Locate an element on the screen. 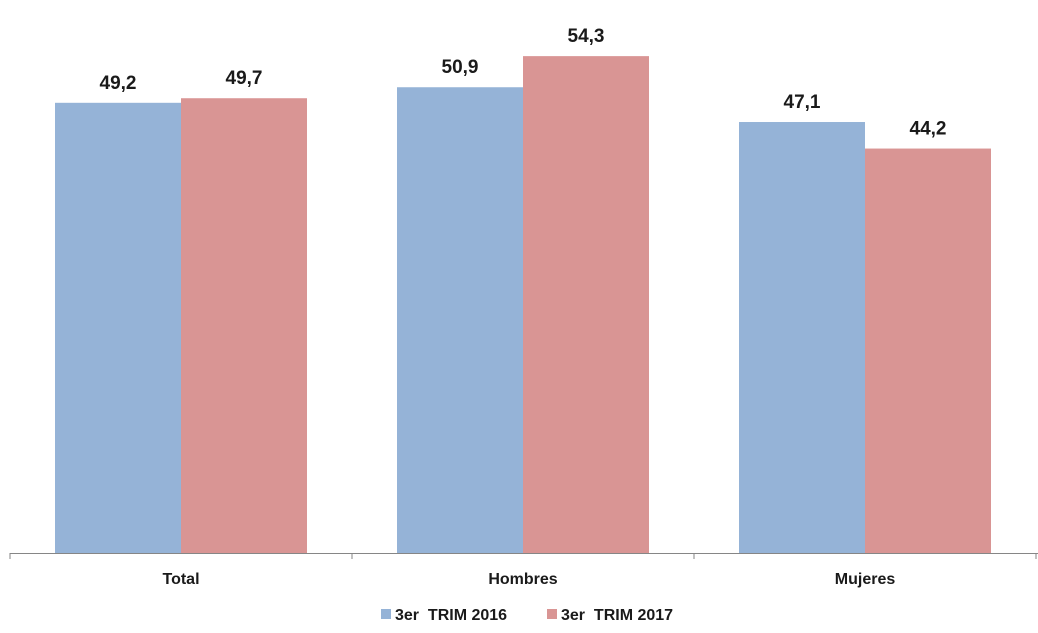 The width and height of the screenshot is (1038, 633). x-tick-label-hombres: Hombres is located at coordinates (522, 579).